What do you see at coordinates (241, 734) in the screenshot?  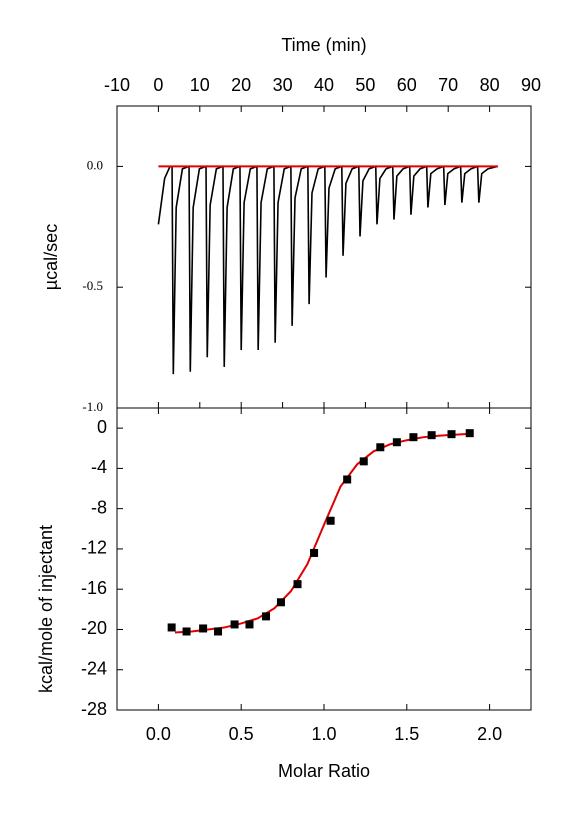 I see `x-tick-label: 0.5` at bounding box center [241, 734].